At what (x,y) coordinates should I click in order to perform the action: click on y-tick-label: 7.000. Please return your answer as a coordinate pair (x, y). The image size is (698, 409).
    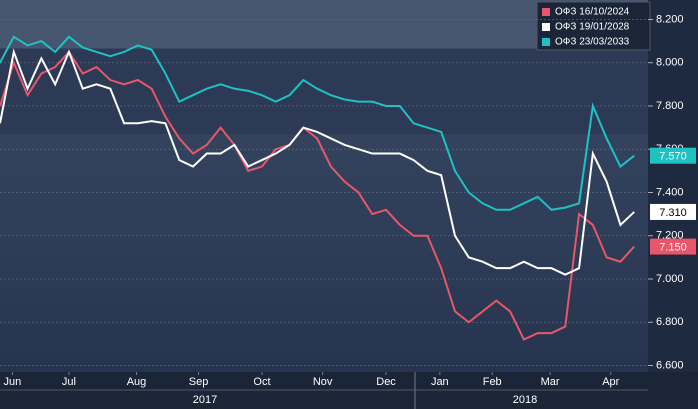
    Looking at the image, I should click on (670, 279).